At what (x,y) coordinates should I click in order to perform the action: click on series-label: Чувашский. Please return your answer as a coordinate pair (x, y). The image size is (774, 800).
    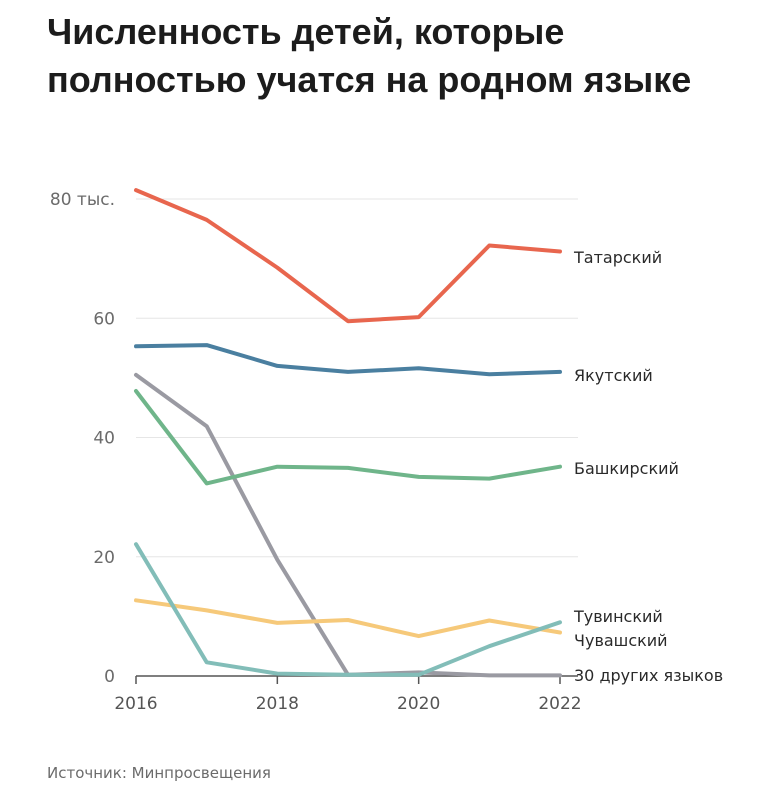
    Looking at the image, I should click on (621, 640).